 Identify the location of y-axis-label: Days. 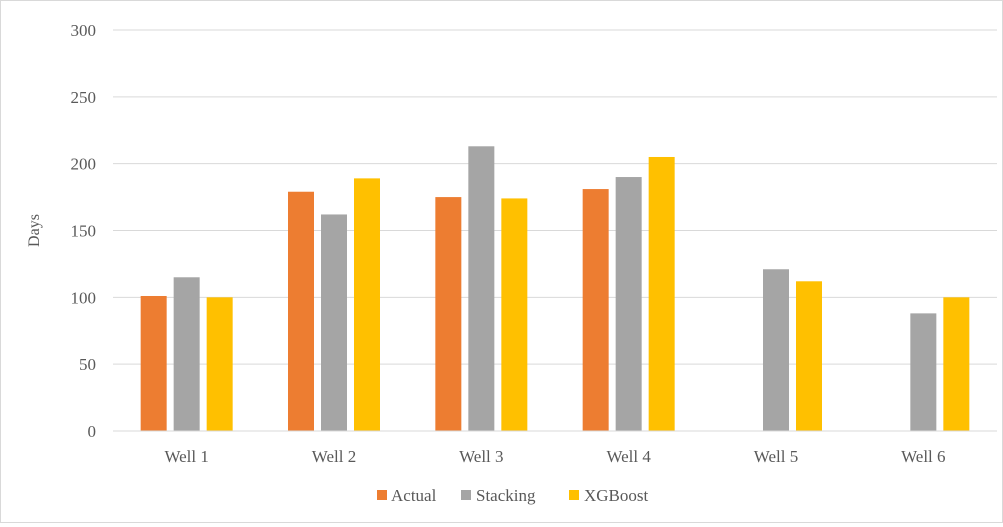
(34, 230).